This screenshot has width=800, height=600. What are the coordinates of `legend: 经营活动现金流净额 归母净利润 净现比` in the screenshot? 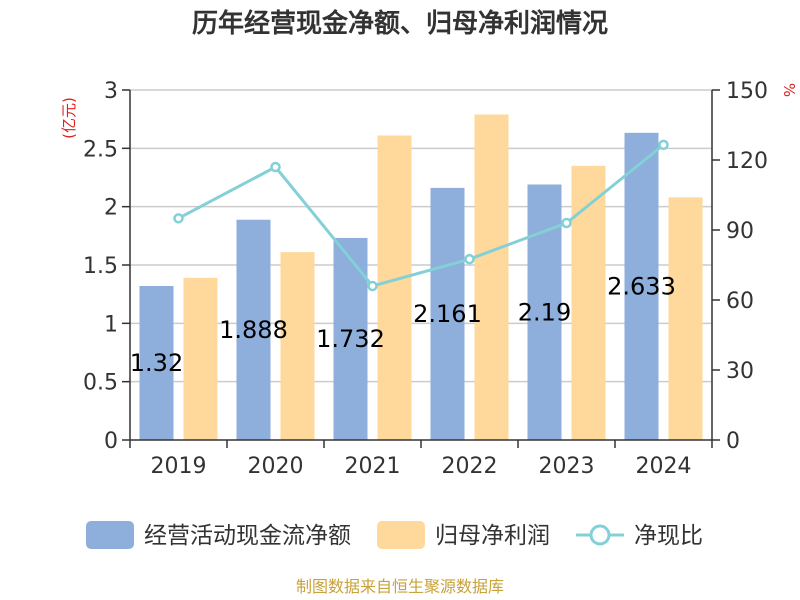 It's located at (394, 535).